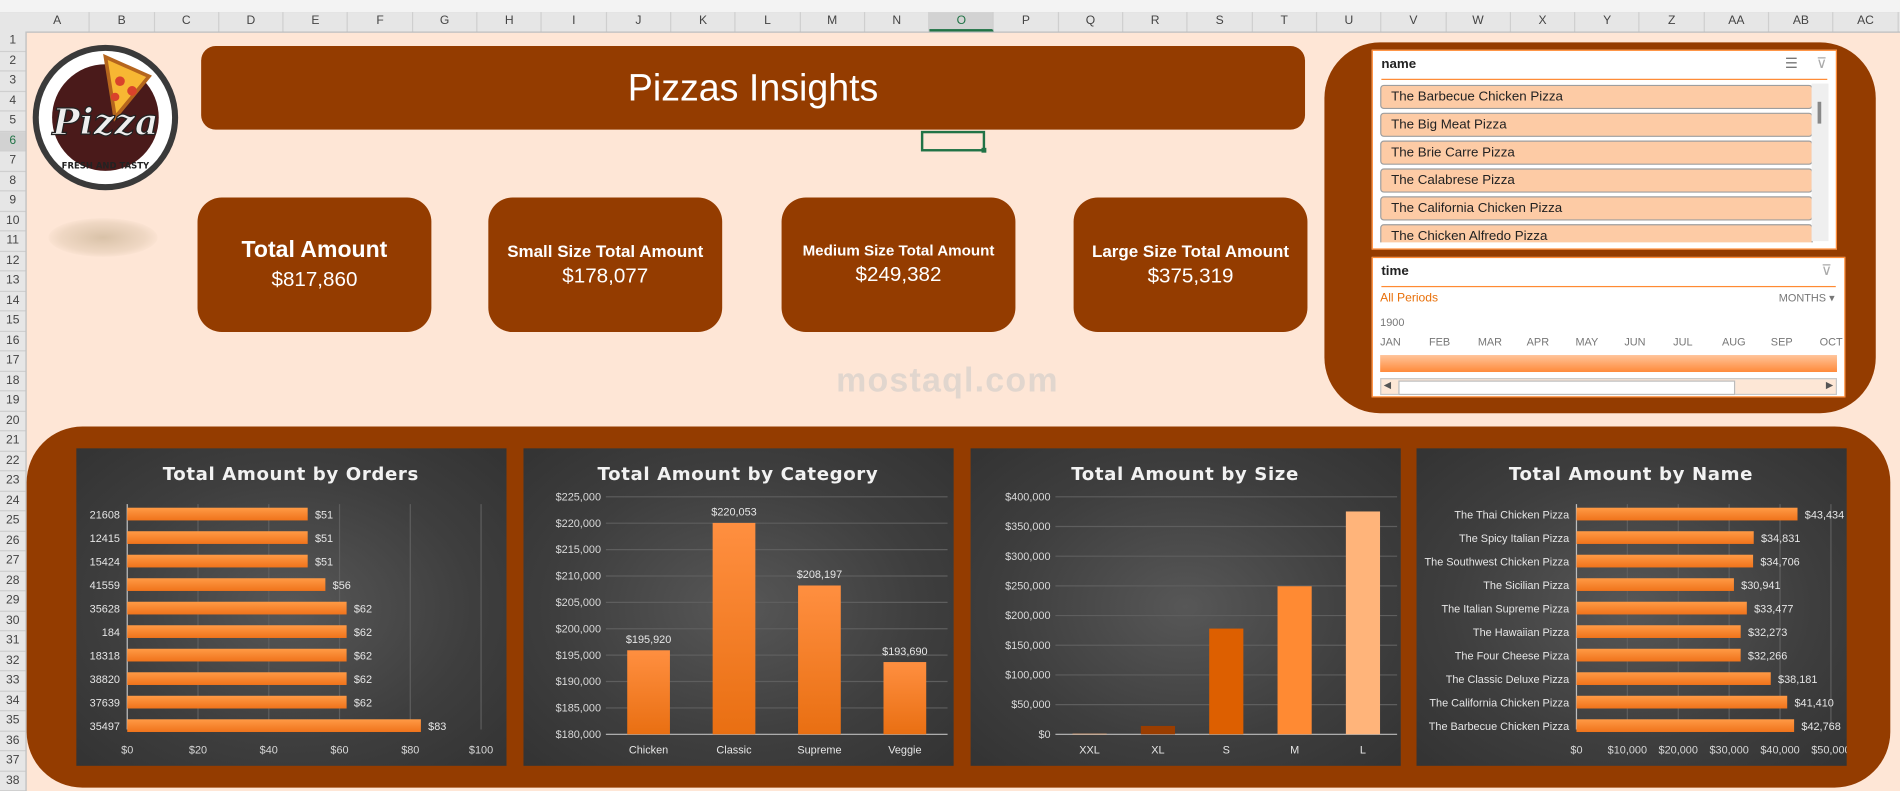  I want to click on vertical-scrollbar, so click(1820, 162).